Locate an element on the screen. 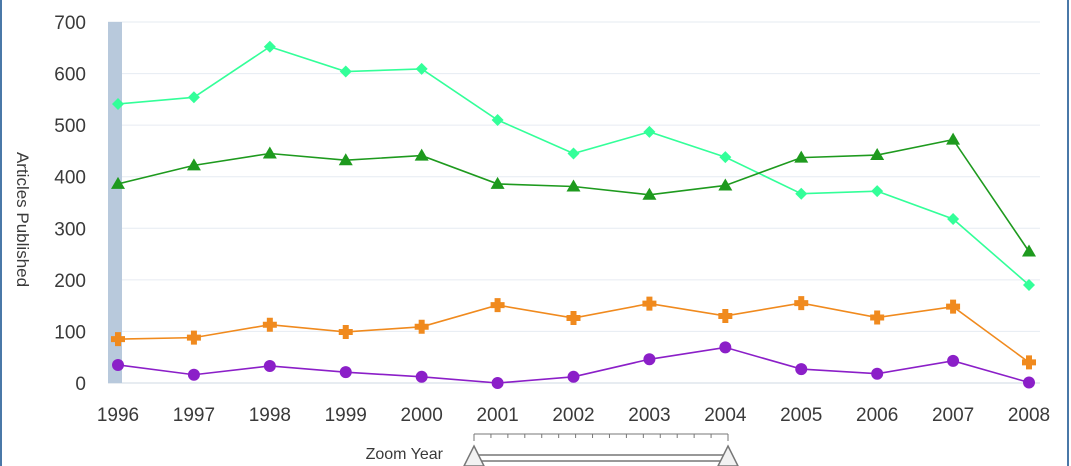 This screenshot has width=1071, height=466. x-tick-2006: 2006 is located at coordinates (877, 415).